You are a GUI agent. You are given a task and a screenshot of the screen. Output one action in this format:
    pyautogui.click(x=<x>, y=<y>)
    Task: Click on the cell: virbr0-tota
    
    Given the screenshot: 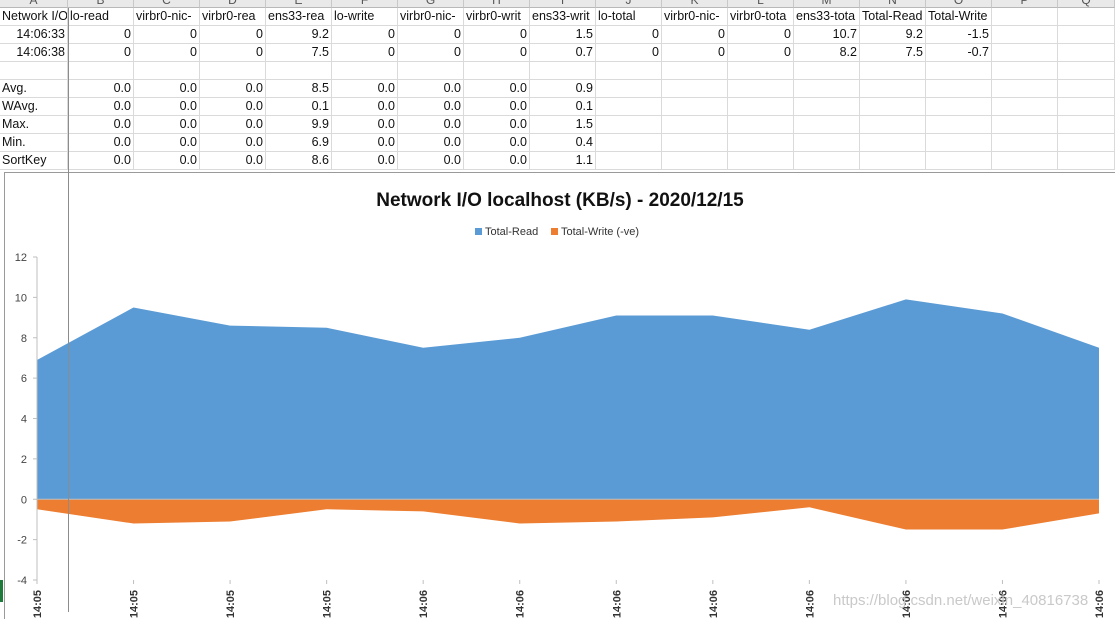 What is the action you would take?
    pyautogui.click(x=761, y=17)
    